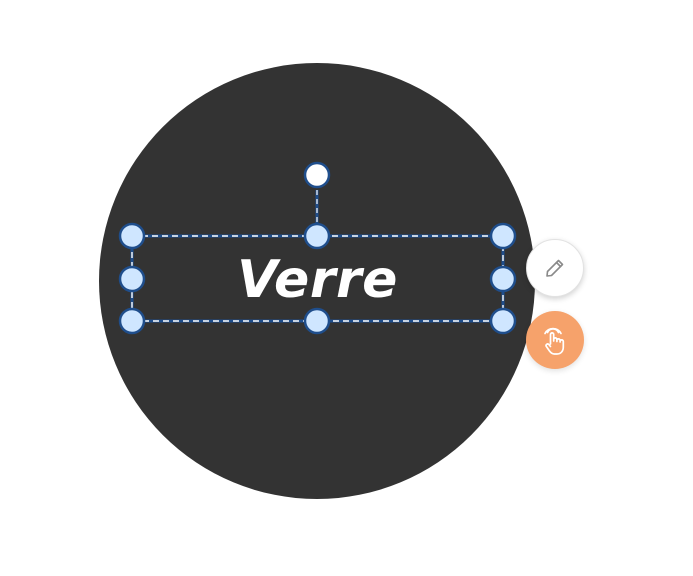 This screenshot has height=576, width=693. What do you see at coordinates (132, 321) in the screenshot?
I see `resize-handle-bottom-left` at bounding box center [132, 321].